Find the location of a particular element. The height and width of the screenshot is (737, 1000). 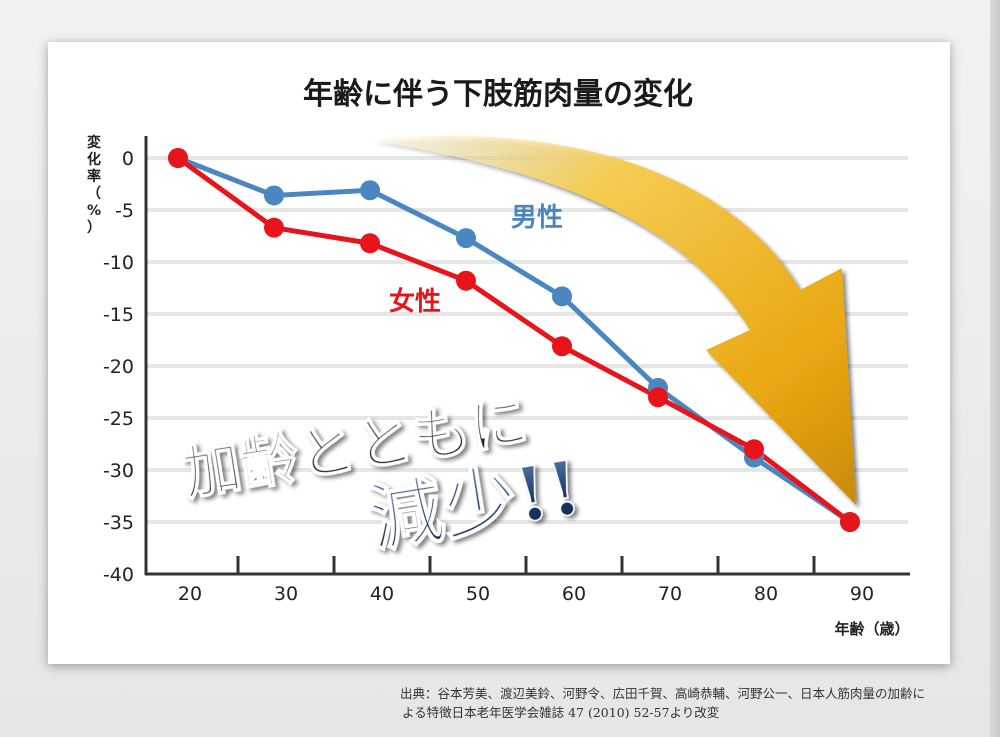

y-tick-label: -5 is located at coordinates (124, 211).